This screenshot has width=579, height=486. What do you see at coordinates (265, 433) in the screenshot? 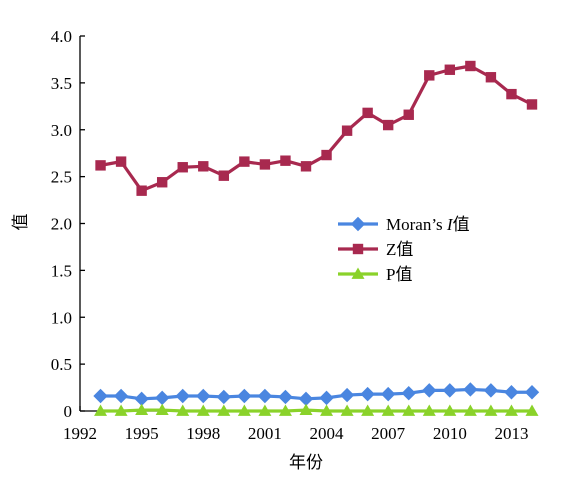
I see `x-tick-label: 2001` at bounding box center [265, 433].